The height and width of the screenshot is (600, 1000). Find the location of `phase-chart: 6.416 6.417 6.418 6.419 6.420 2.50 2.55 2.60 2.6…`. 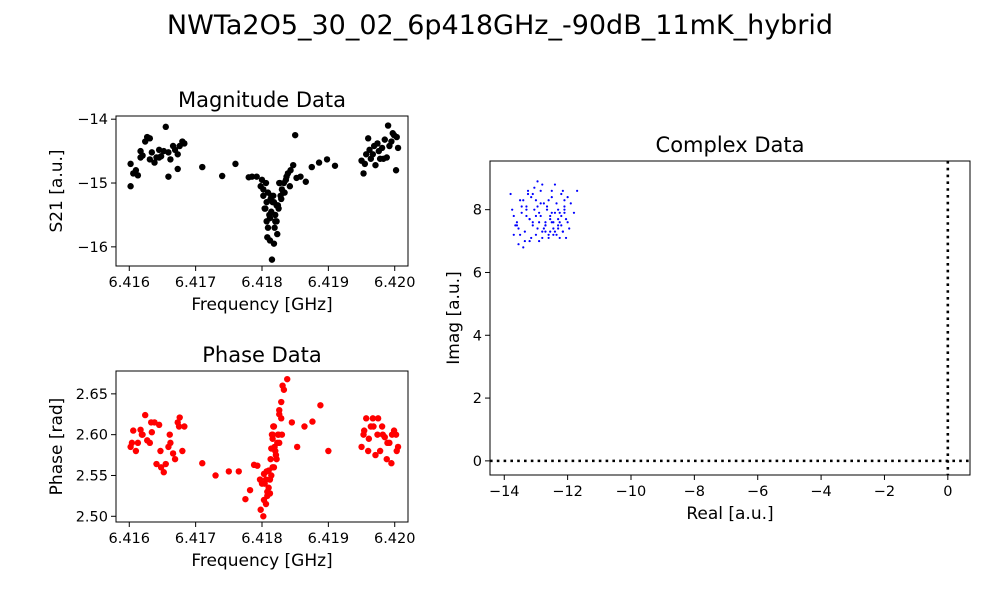

phase-chart: 6.416 6.417 6.418 6.419 6.420 2.50 2.55 2.60 2.6… is located at coordinates (231, 457).